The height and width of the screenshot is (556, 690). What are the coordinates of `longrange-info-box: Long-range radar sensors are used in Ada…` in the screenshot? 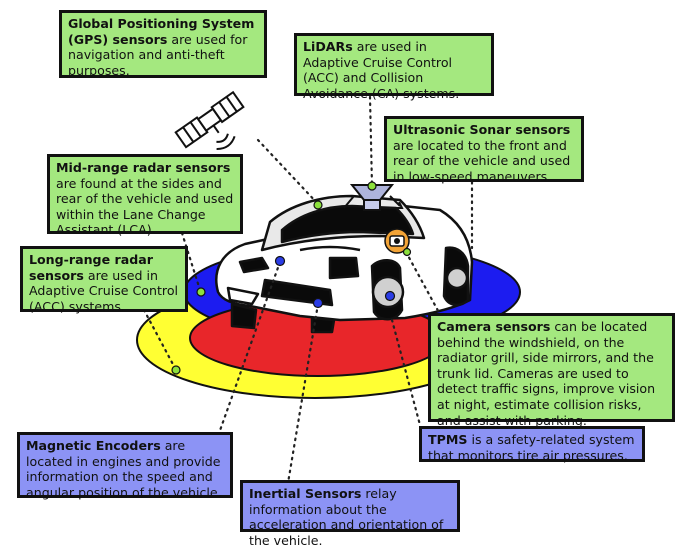 It's located at (104, 280).